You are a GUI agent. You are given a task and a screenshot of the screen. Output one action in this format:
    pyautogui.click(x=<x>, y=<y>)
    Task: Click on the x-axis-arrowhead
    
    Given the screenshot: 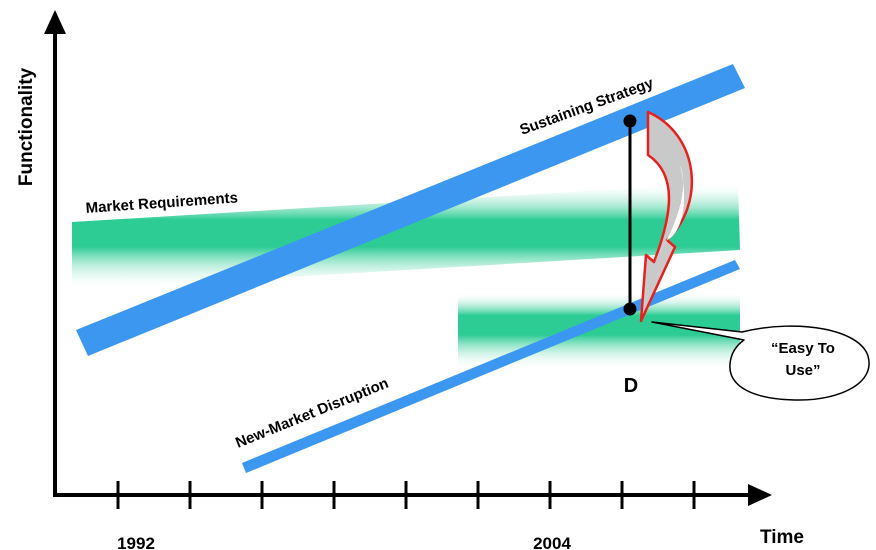 What is the action you would take?
    pyautogui.click(x=760, y=495)
    